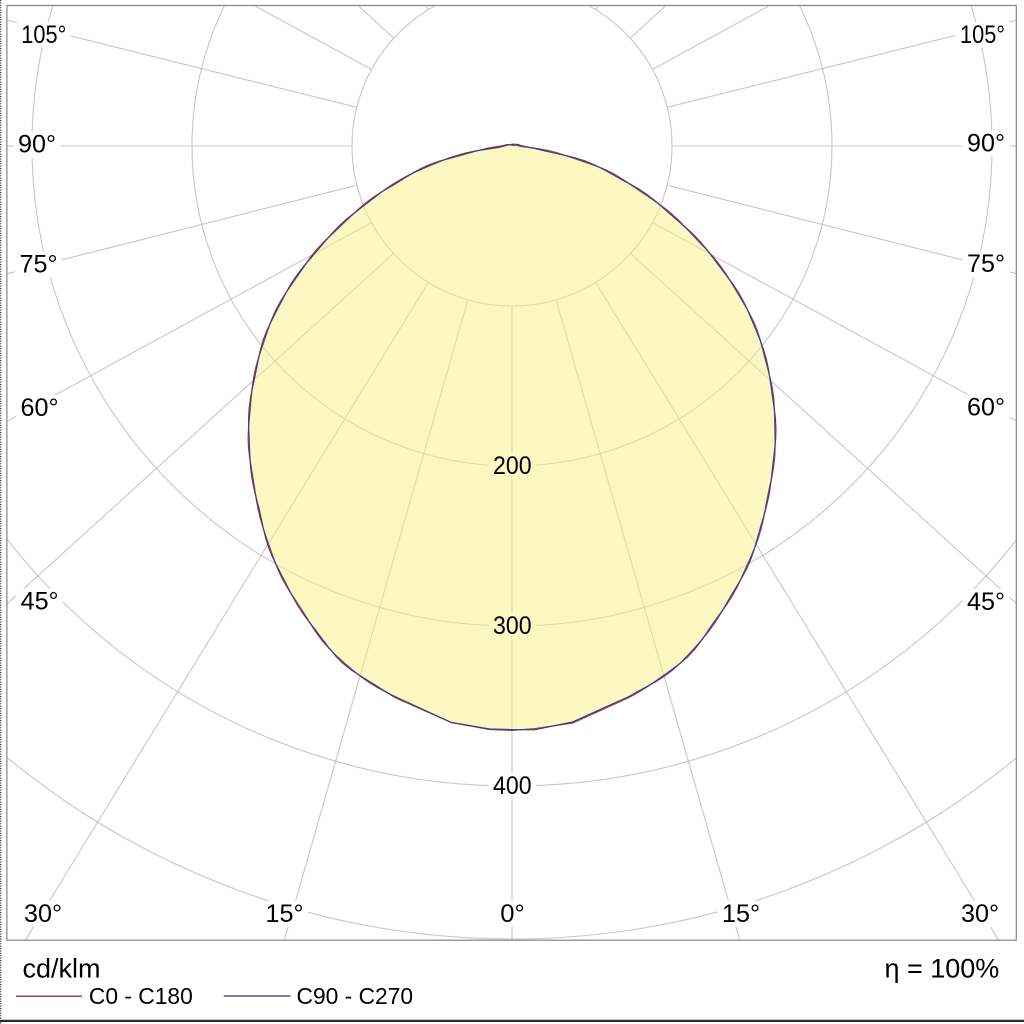  I want to click on svg-text: 0°, so click(512, 914).